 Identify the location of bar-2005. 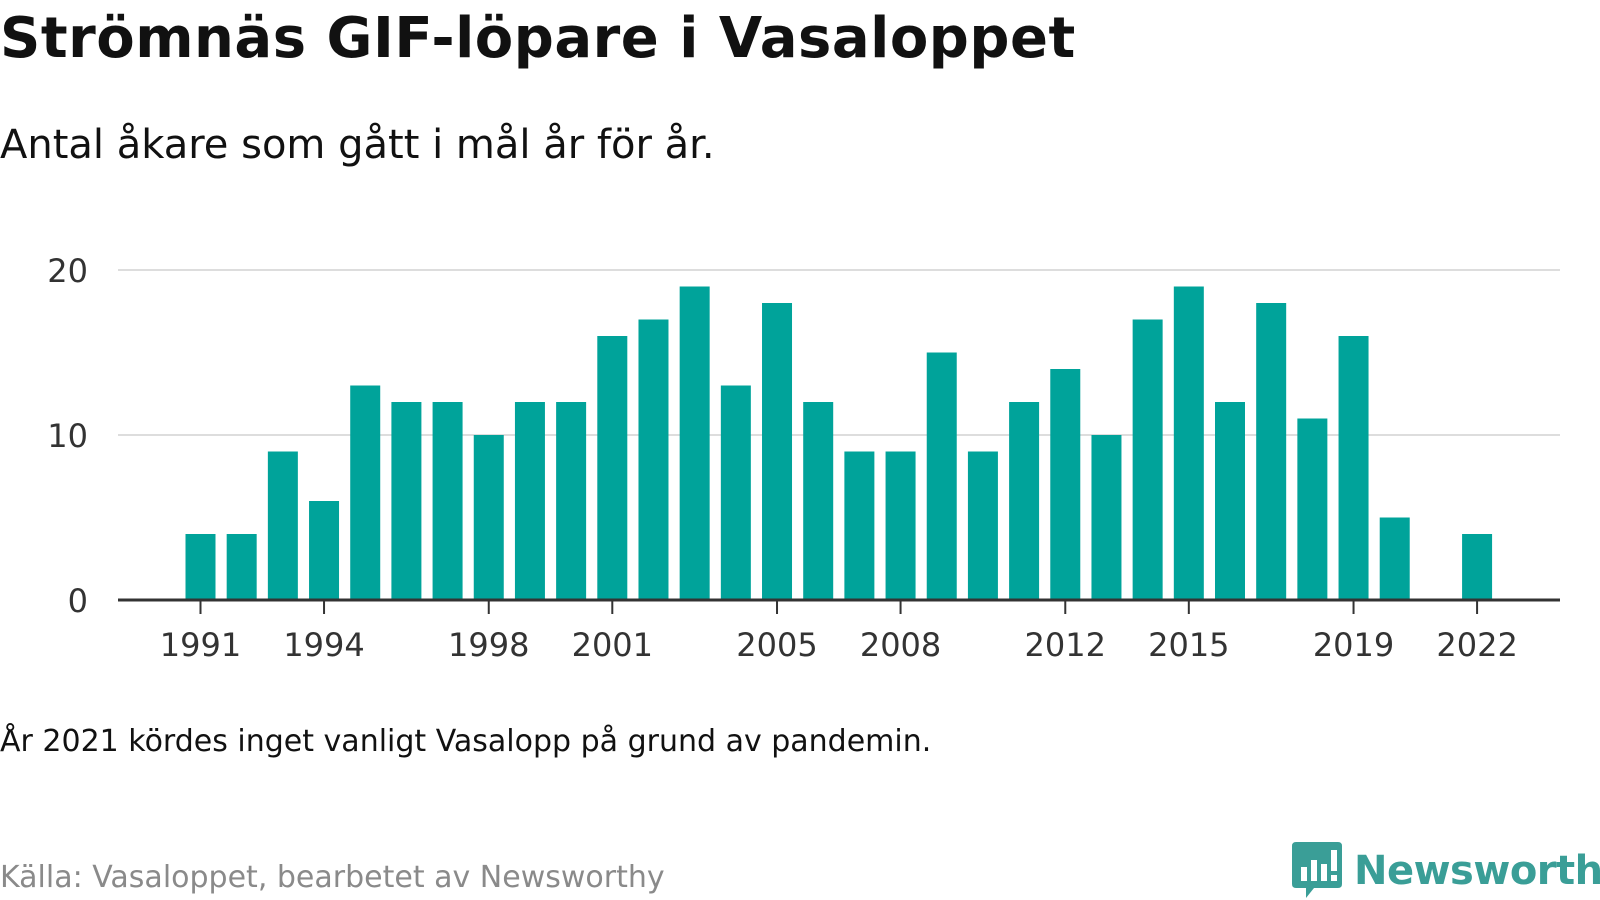
(777, 451).